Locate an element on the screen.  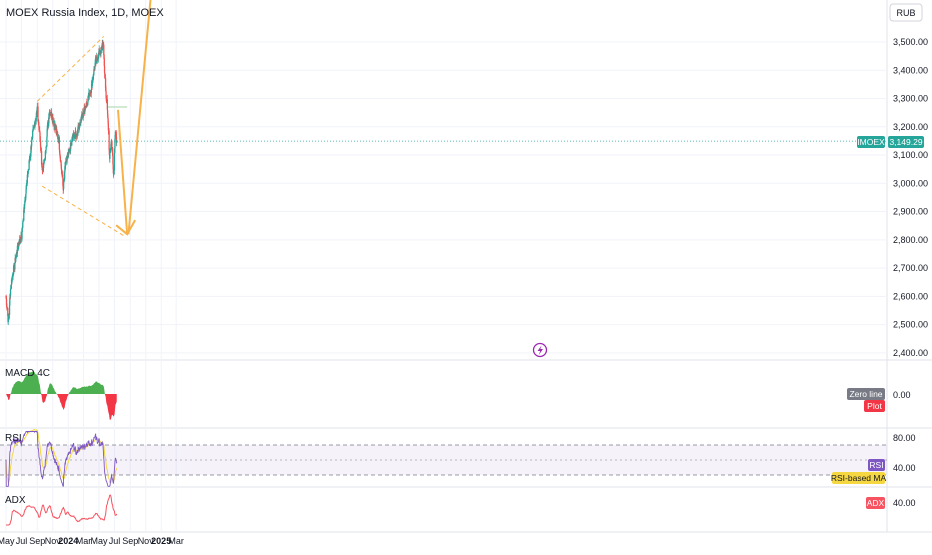
y-tick-label: 2,400.00 is located at coordinates (910, 353).